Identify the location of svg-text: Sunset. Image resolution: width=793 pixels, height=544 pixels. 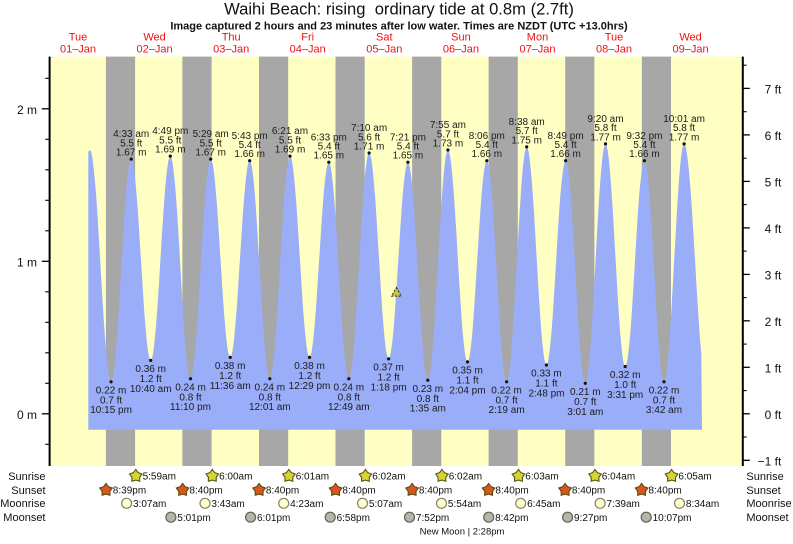
(28, 491).